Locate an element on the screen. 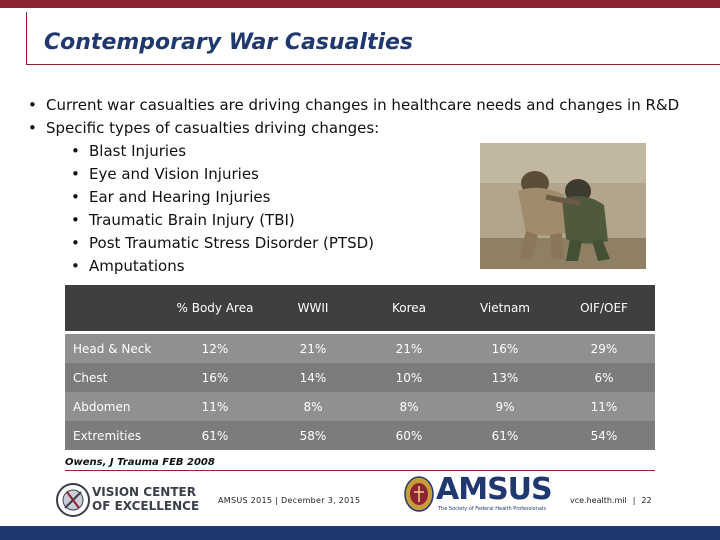 This screenshot has height=540, width=720. table-header-cell: % Body Area is located at coordinates (215, 309).